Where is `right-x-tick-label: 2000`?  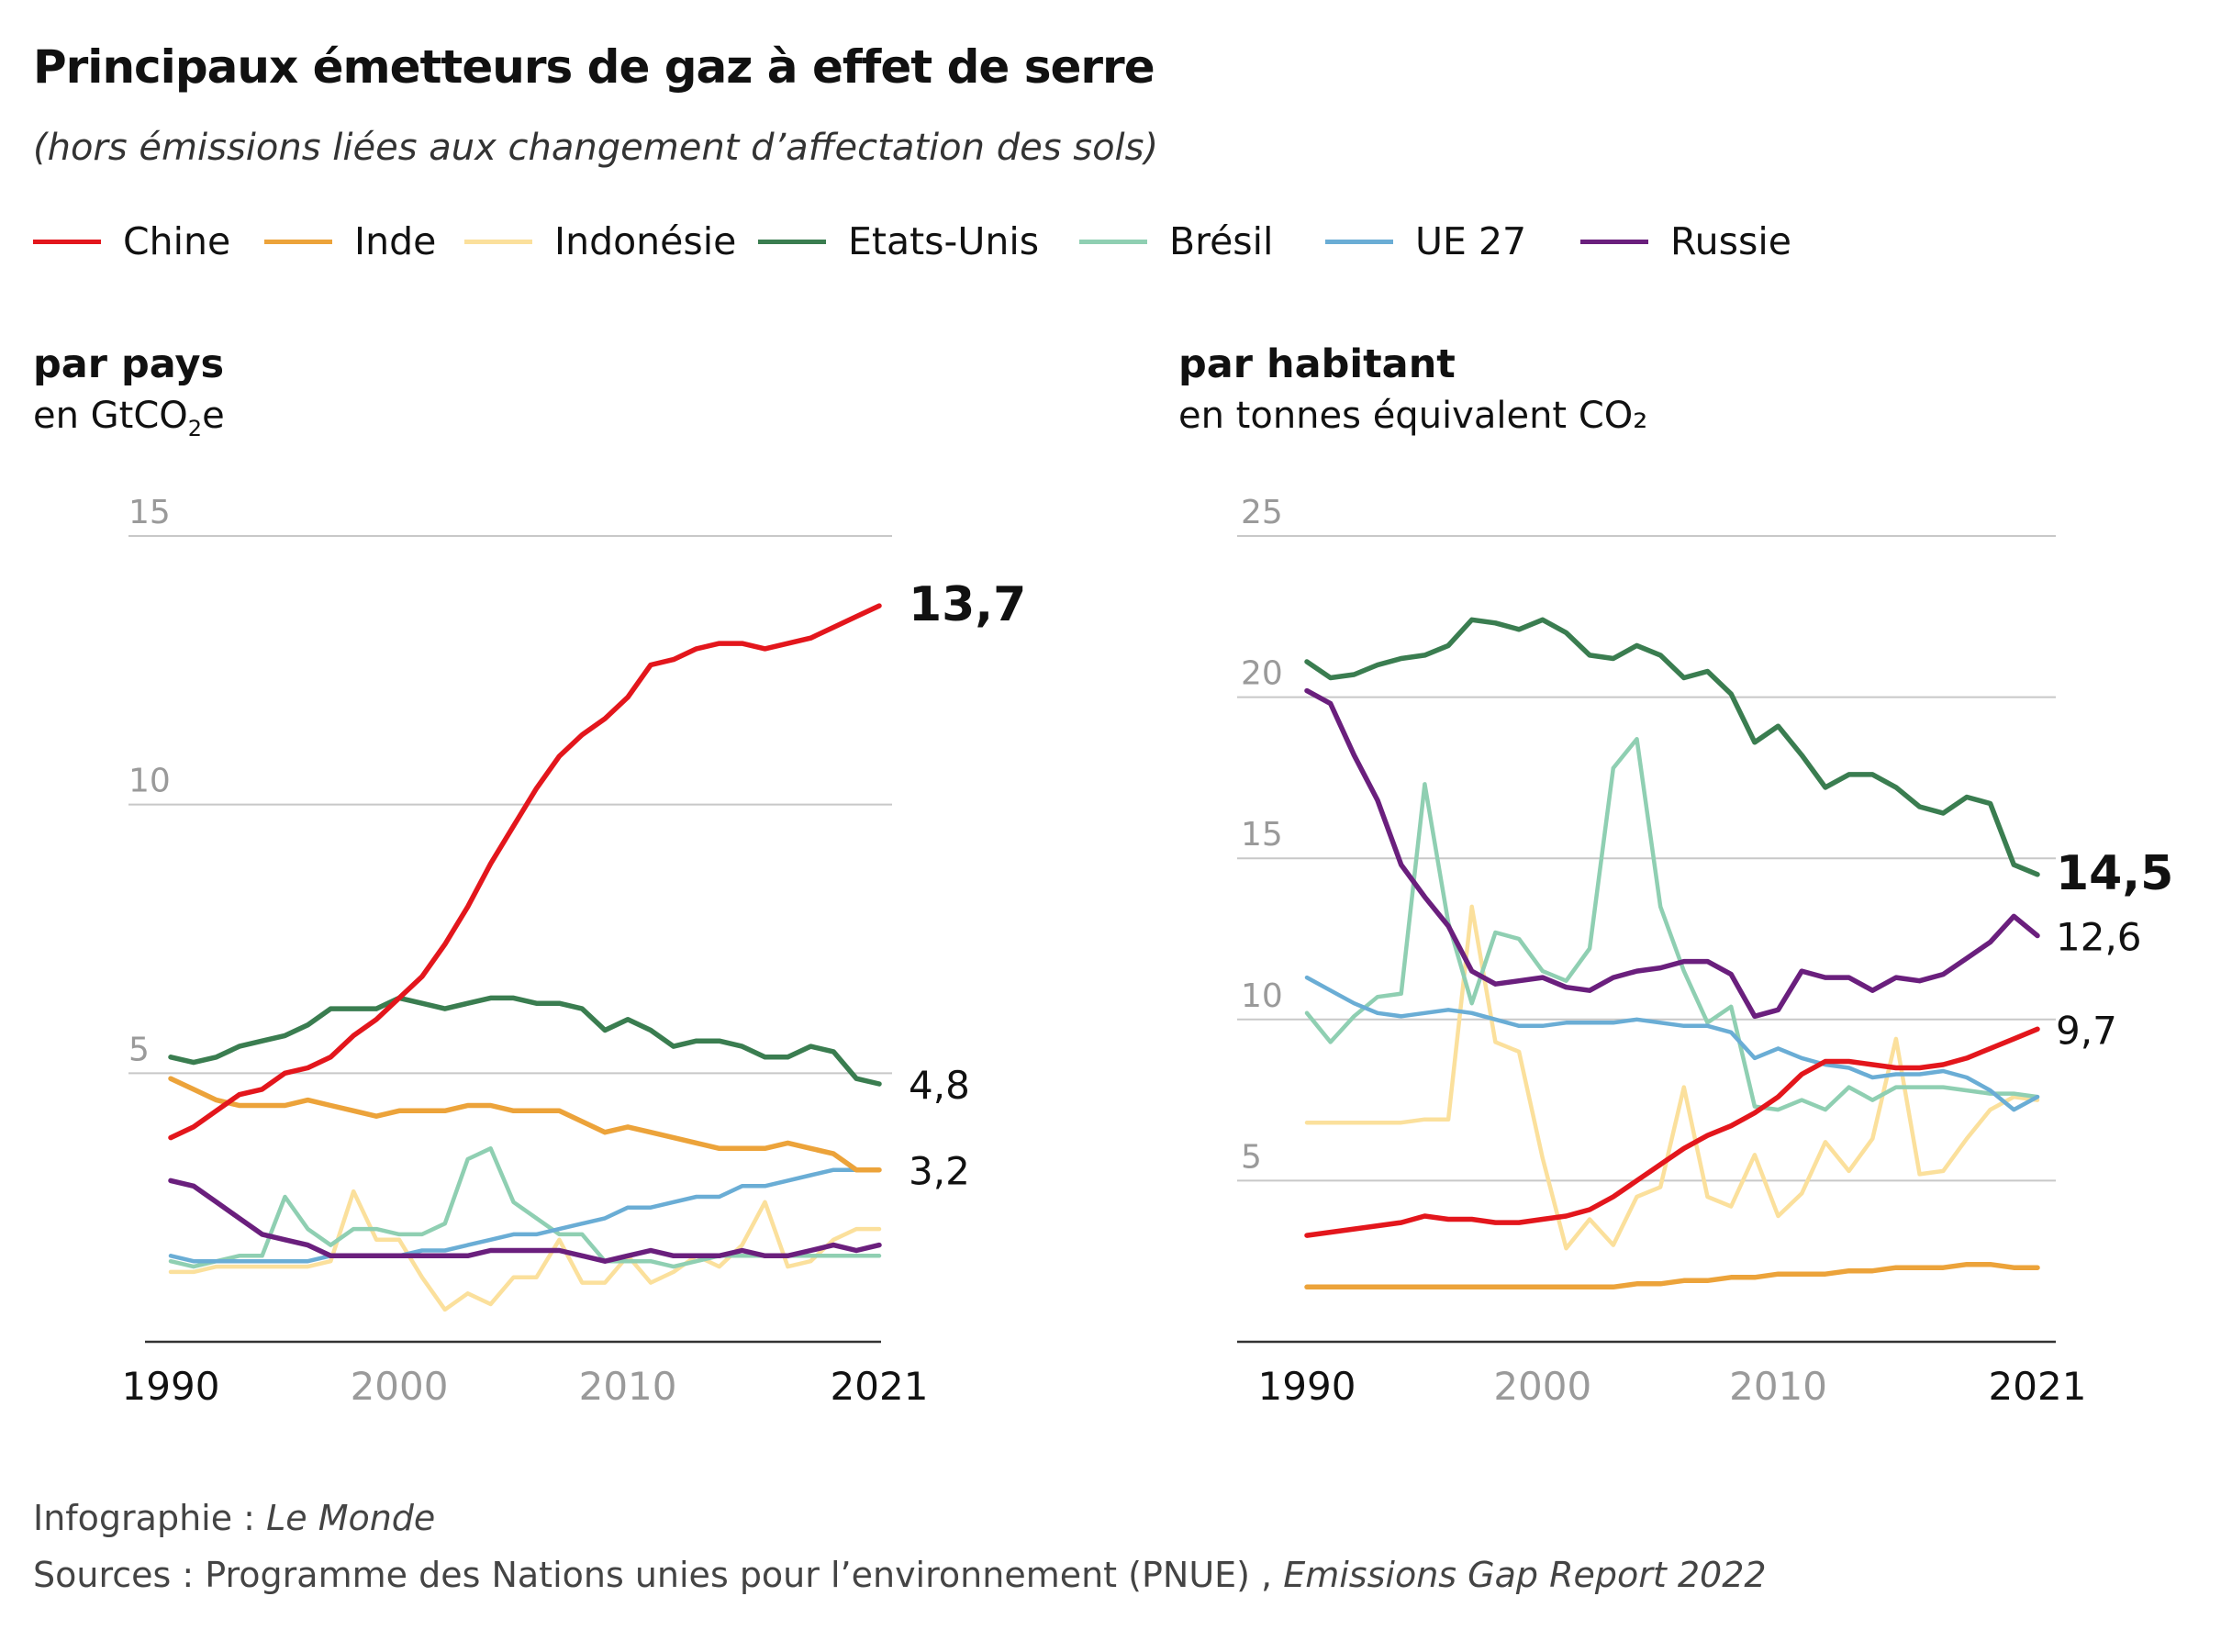 right-x-tick-label: 2000 is located at coordinates (1542, 1386).